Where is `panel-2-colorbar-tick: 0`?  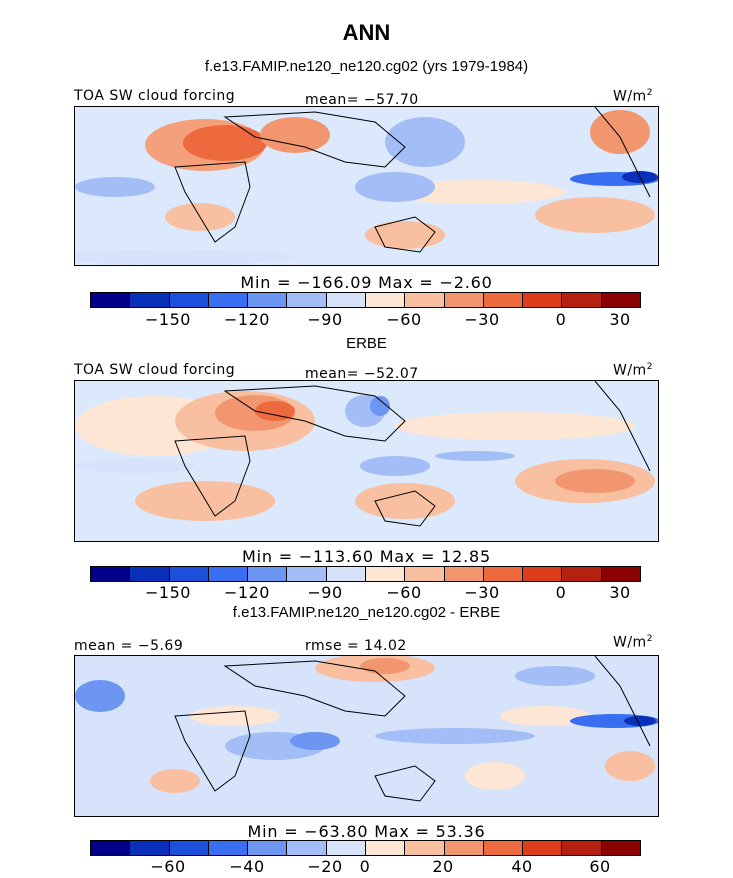 panel-2-colorbar-tick: 0 is located at coordinates (561, 592).